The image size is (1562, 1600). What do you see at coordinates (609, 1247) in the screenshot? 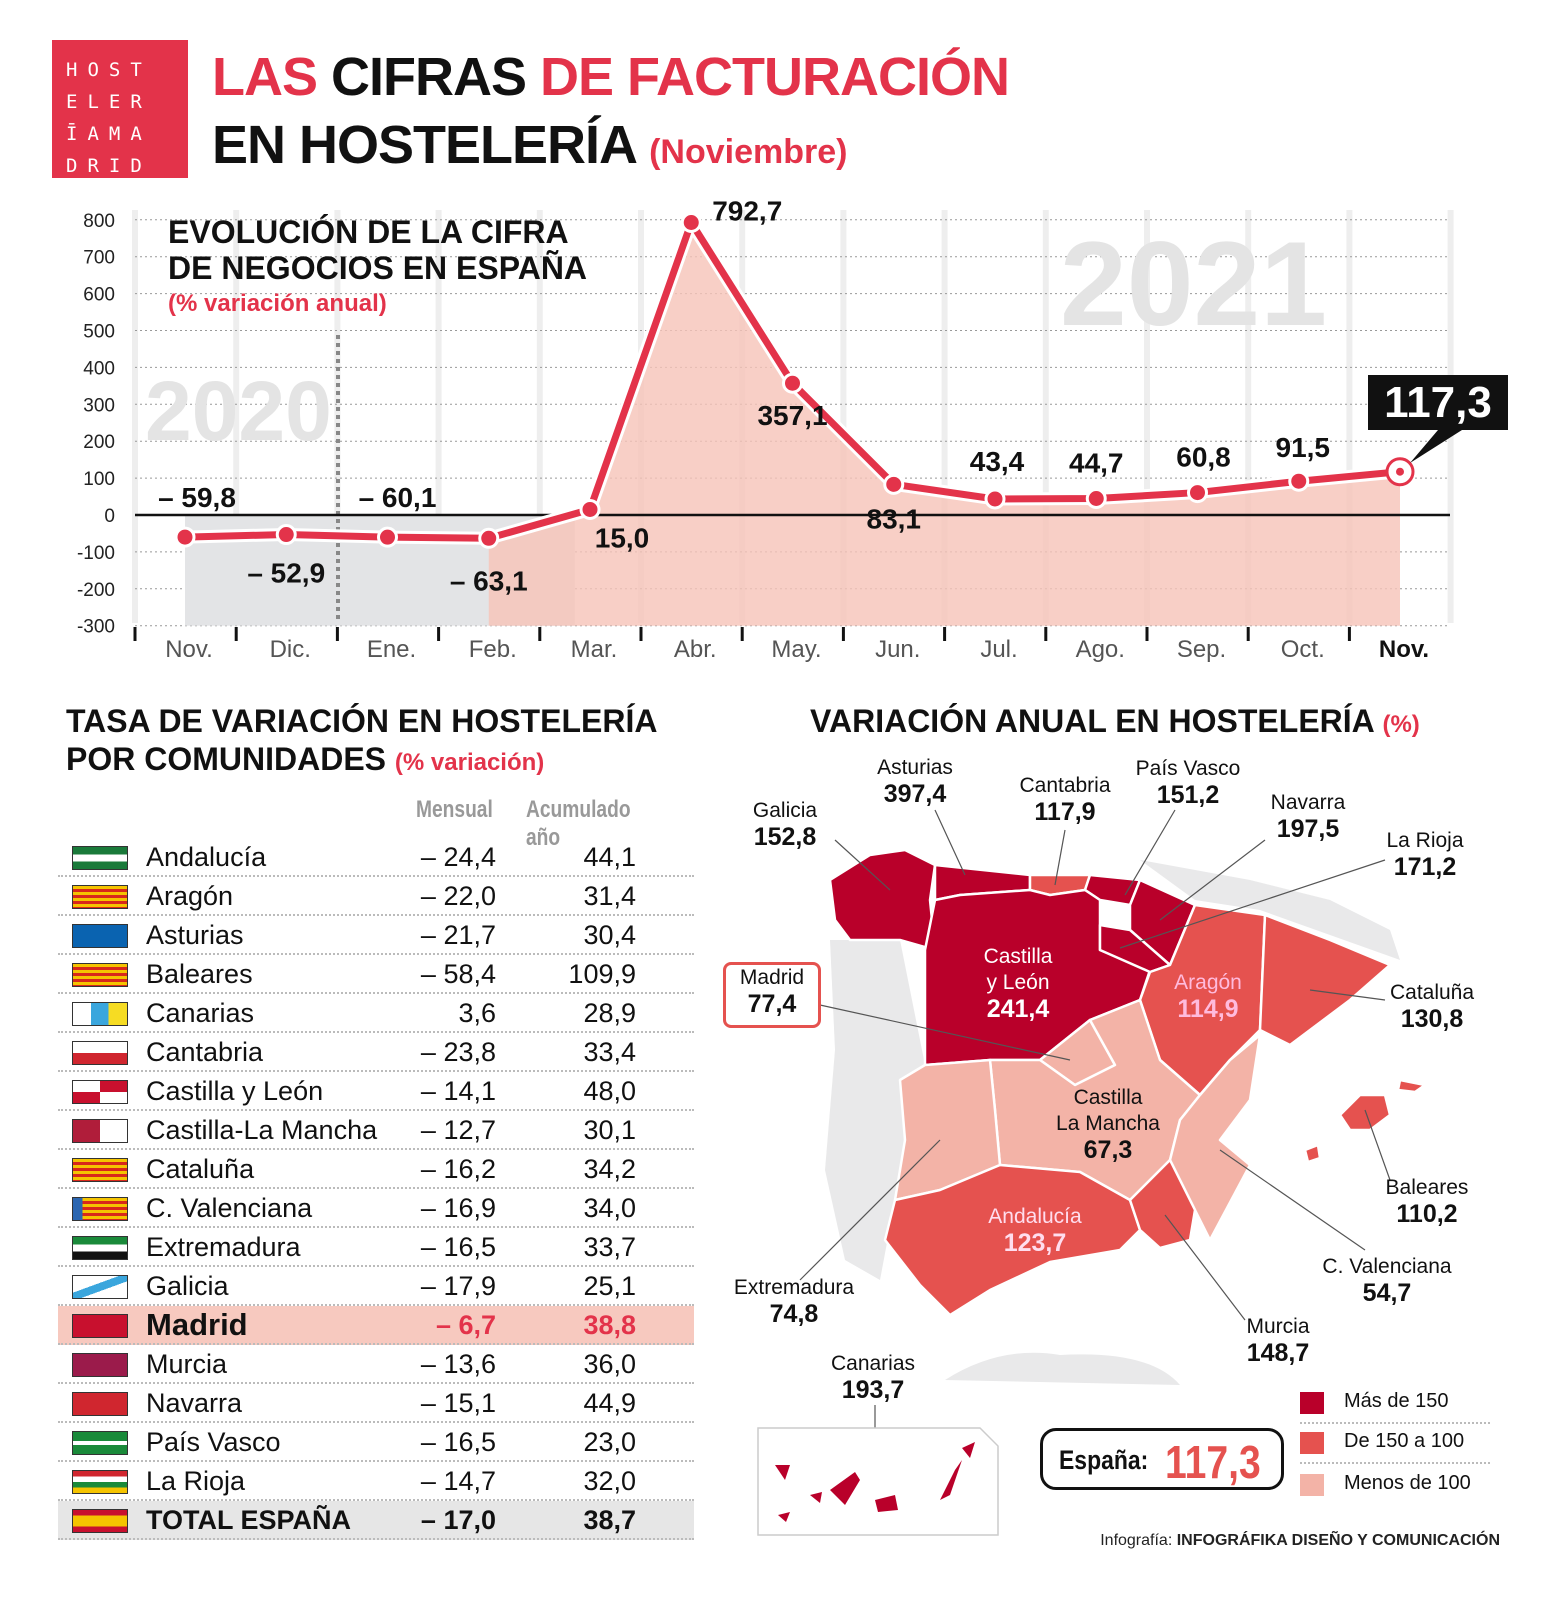
I see `annual-cumulative-value: 33,7` at bounding box center [609, 1247].